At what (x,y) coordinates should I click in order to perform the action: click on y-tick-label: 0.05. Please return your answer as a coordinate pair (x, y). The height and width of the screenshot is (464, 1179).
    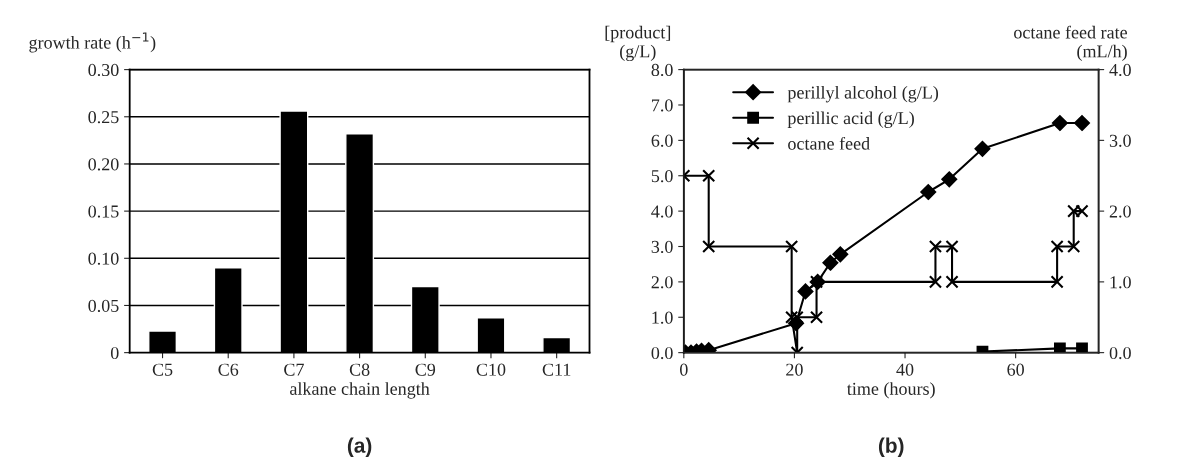
    Looking at the image, I should click on (103, 305).